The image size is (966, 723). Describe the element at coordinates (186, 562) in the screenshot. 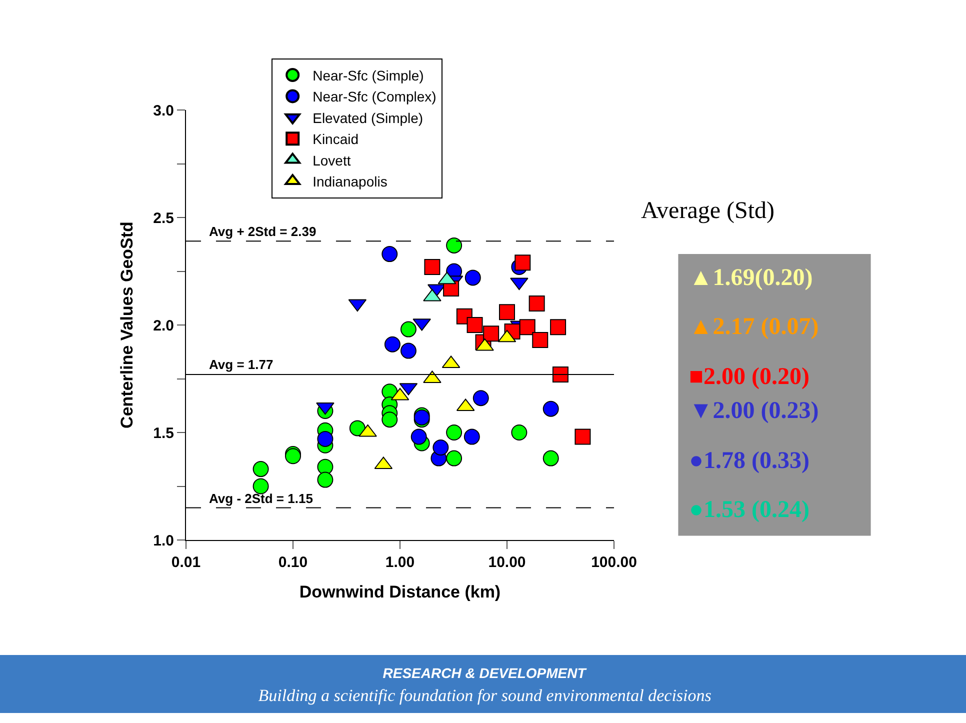

I see `x-tick-label: 0.01` at that location.